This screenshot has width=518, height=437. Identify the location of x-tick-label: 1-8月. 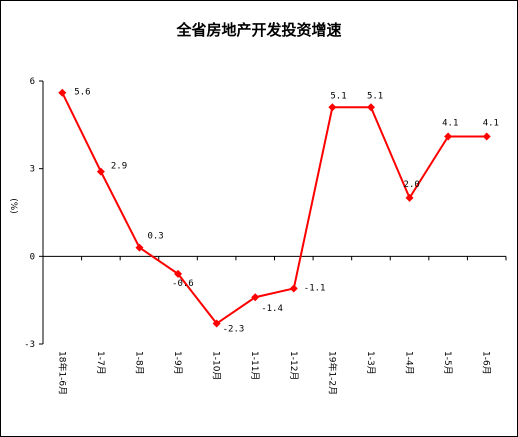
(138, 363).